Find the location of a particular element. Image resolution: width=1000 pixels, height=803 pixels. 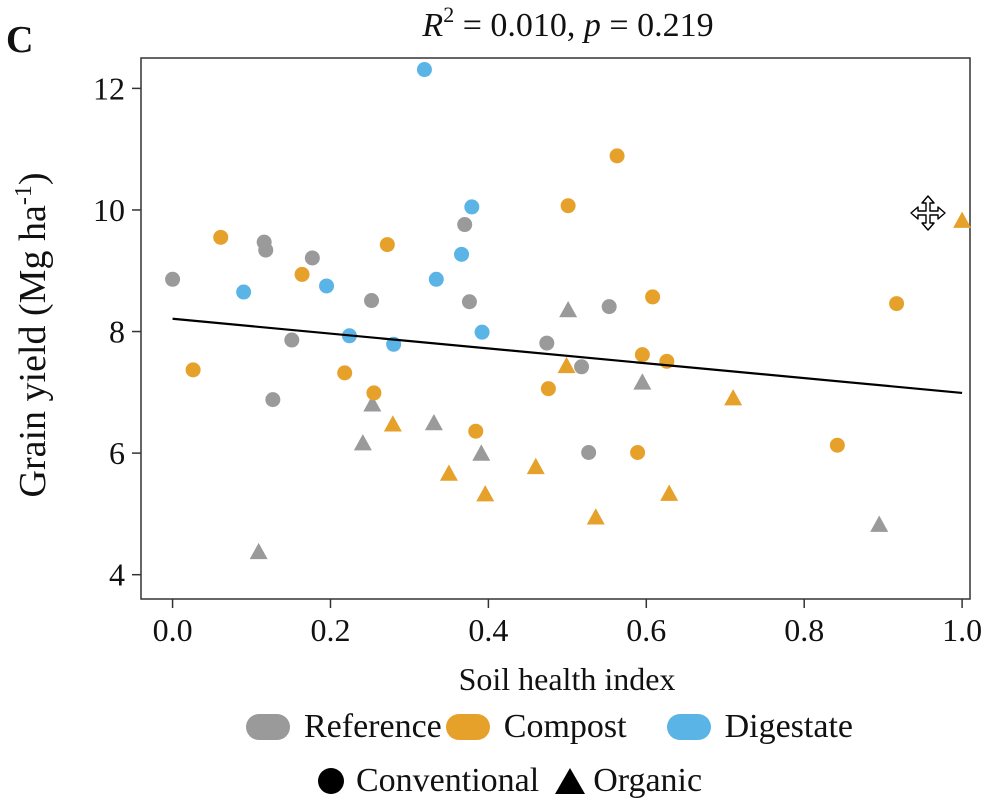

legend-item-digestate: Digestate is located at coordinates (759, 727).